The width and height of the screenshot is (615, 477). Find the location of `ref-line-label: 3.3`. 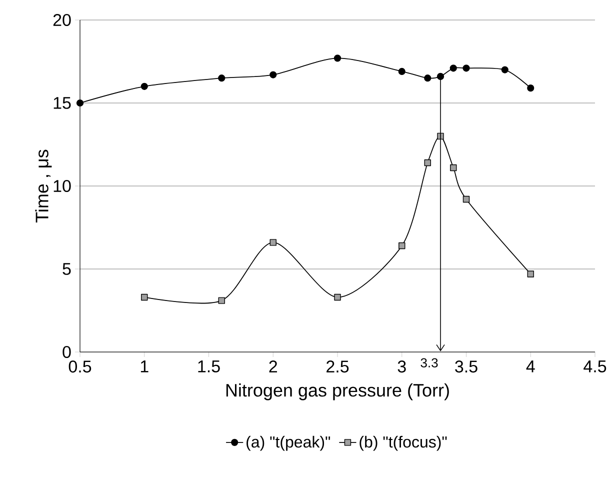

ref-line-label: 3.3 is located at coordinates (429, 363).